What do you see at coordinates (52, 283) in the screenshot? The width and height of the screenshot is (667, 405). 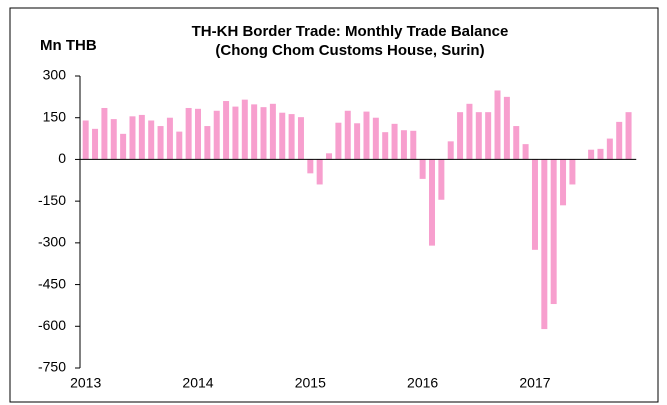 I see `y-tick-label: -450` at bounding box center [52, 283].